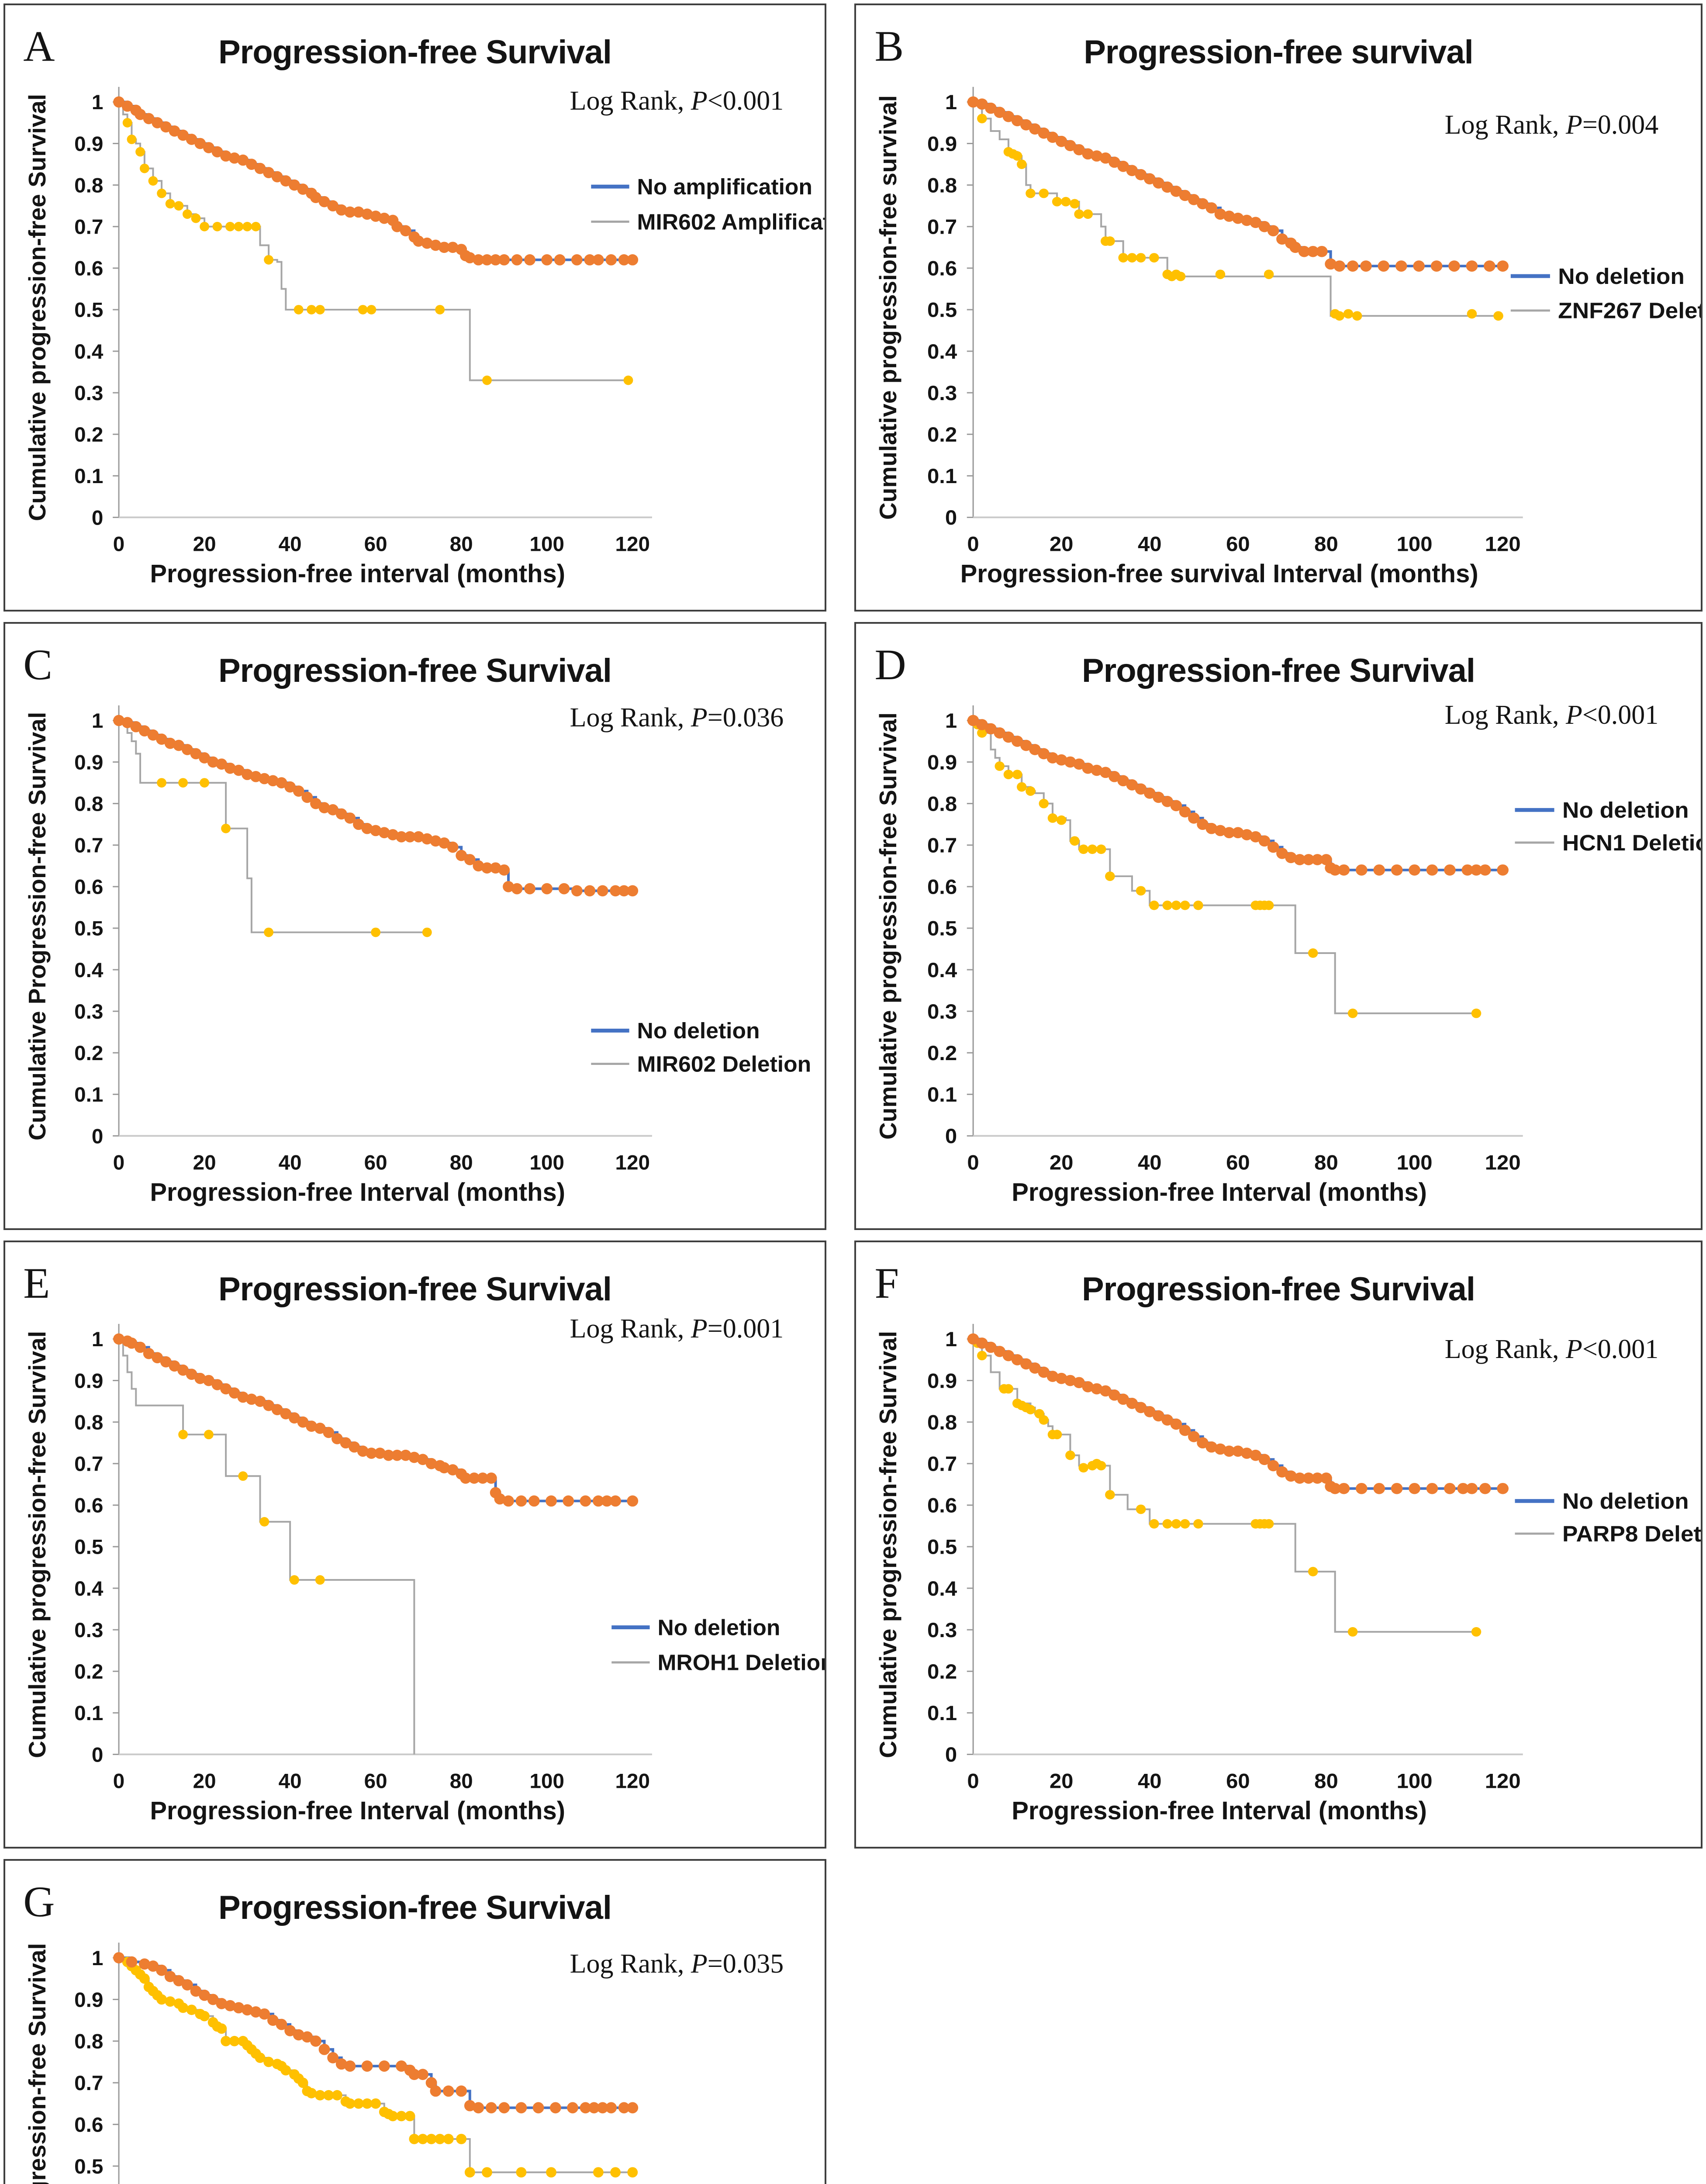  Describe the element at coordinates (1631, 1534) in the screenshot. I see `legend-label: PARP8 Deletion` at that location.